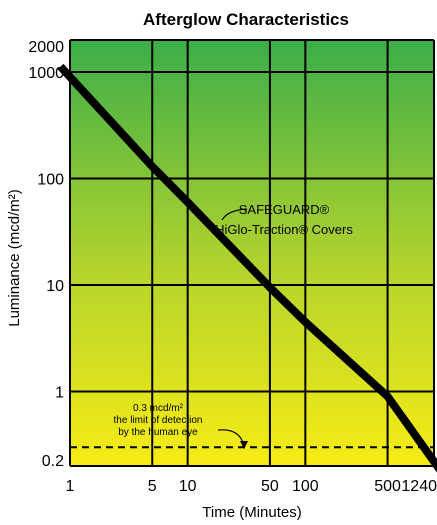 The image size is (437, 525). Describe the element at coordinates (284, 219) in the screenshot. I see `series-annotation: SAFEGUARD® HiGlo-Traction® Covers` at that location.